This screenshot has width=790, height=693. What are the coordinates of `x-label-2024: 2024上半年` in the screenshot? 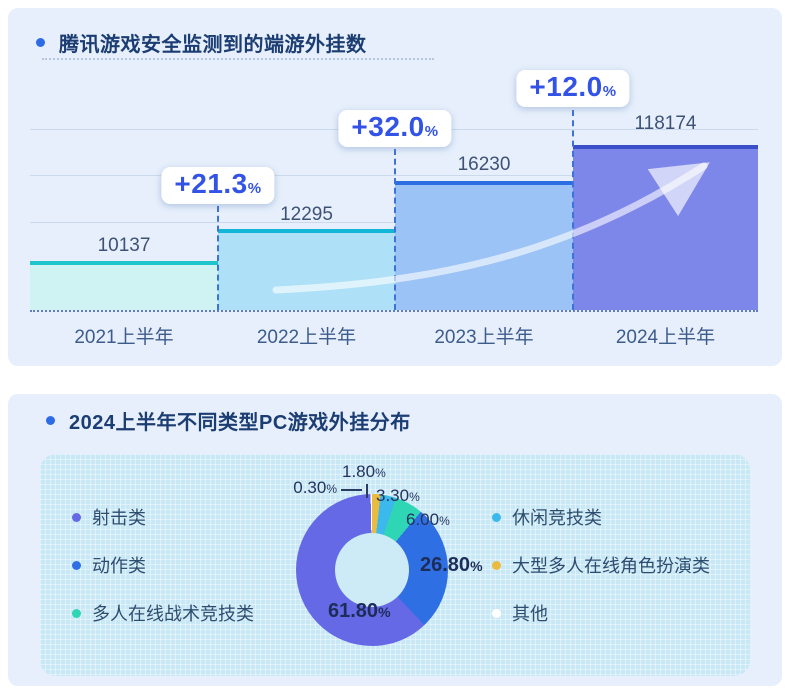 It's located at (665, 337).